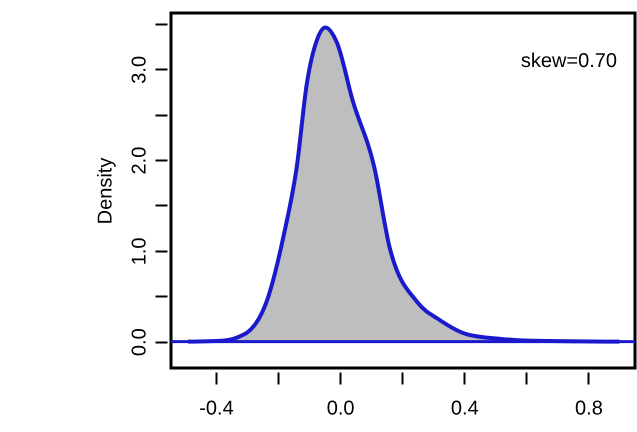  I want to click on y-axis-title: Density, so click(105, 191).